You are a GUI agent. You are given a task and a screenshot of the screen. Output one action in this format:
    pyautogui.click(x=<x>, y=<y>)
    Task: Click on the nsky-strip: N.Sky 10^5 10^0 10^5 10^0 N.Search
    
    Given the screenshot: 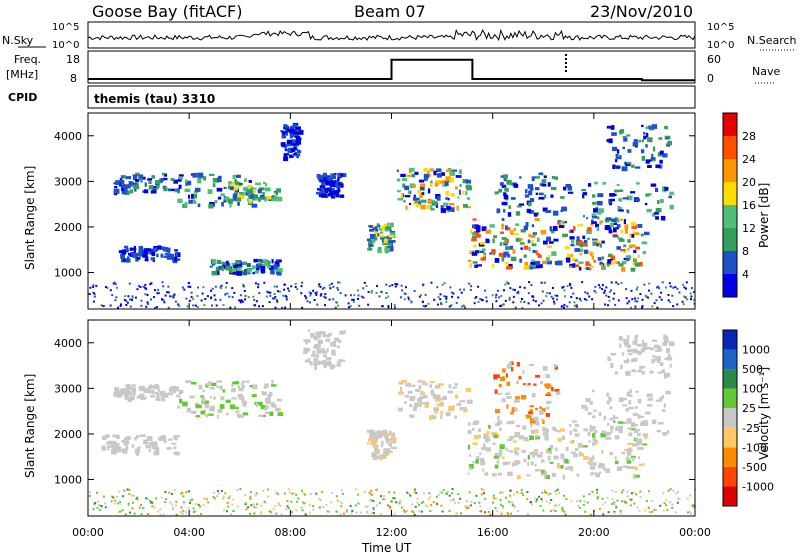 What is the action you would take?
    pyautogui.click(x=399, y=36)
    